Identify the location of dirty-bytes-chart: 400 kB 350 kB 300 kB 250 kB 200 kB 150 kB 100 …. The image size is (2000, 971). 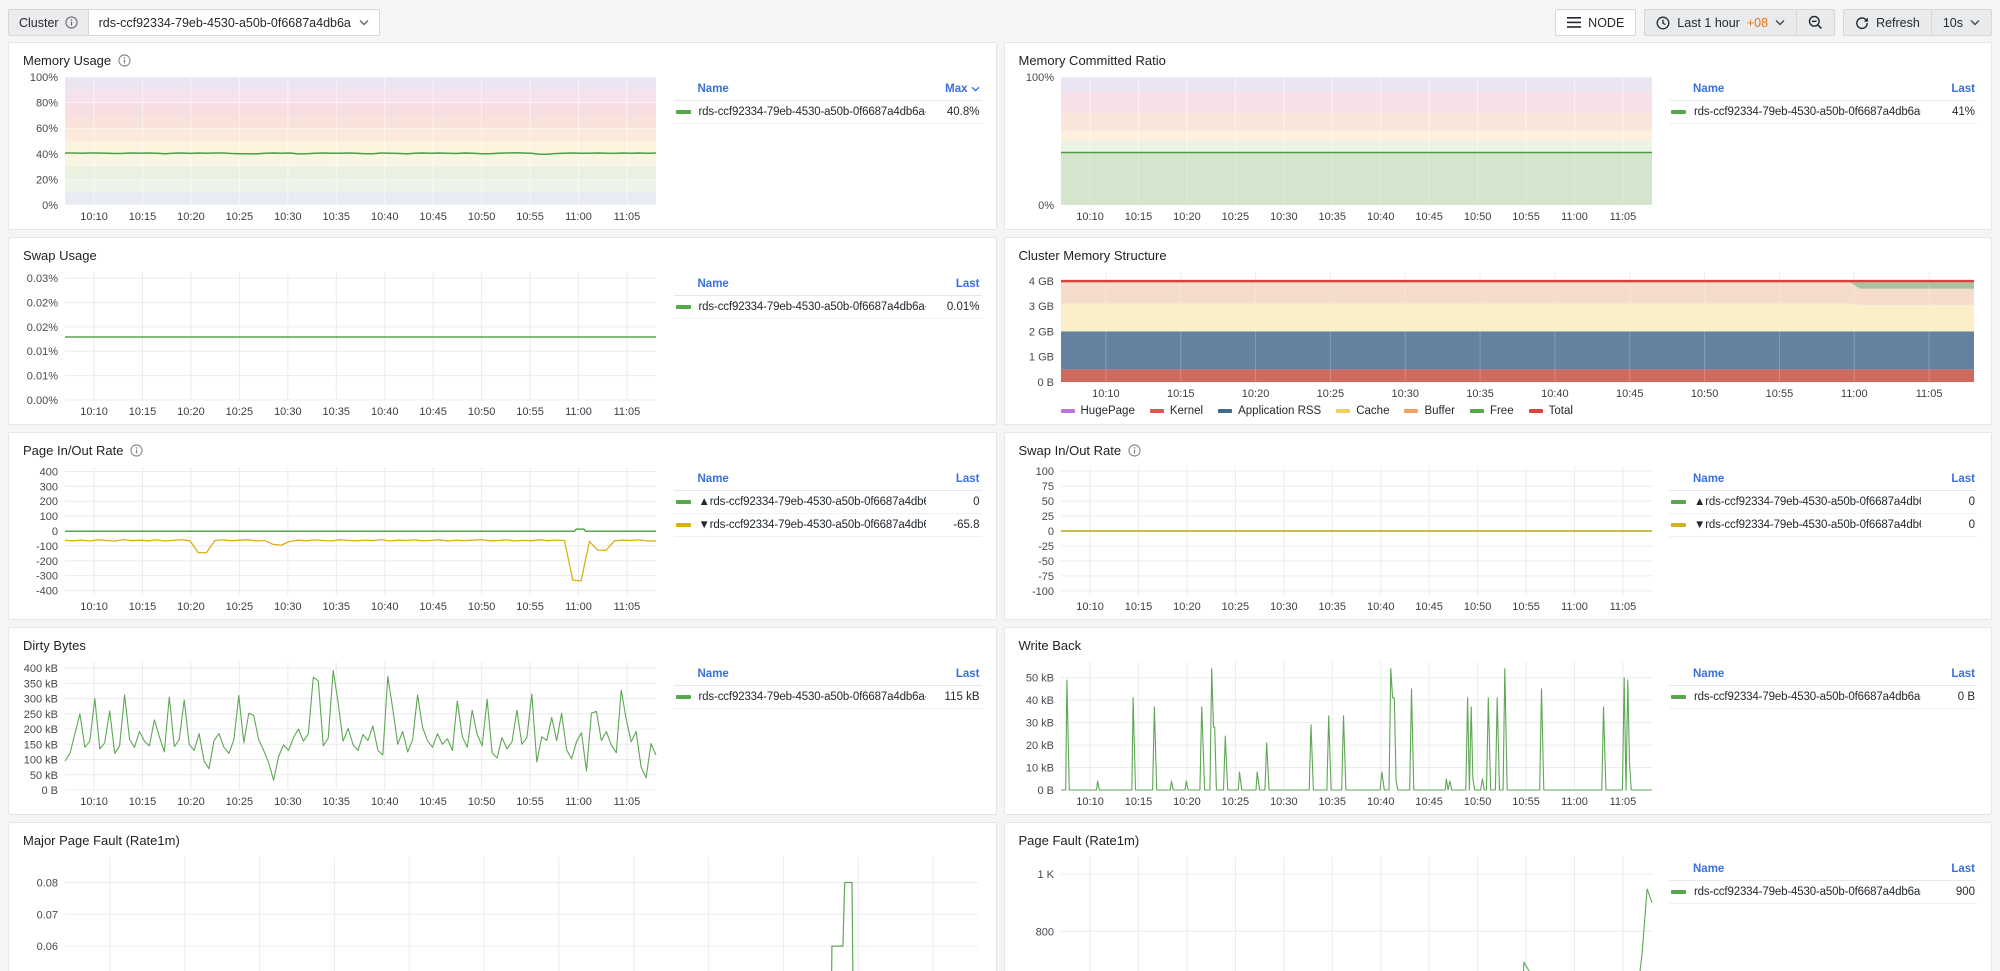
(339, 733).